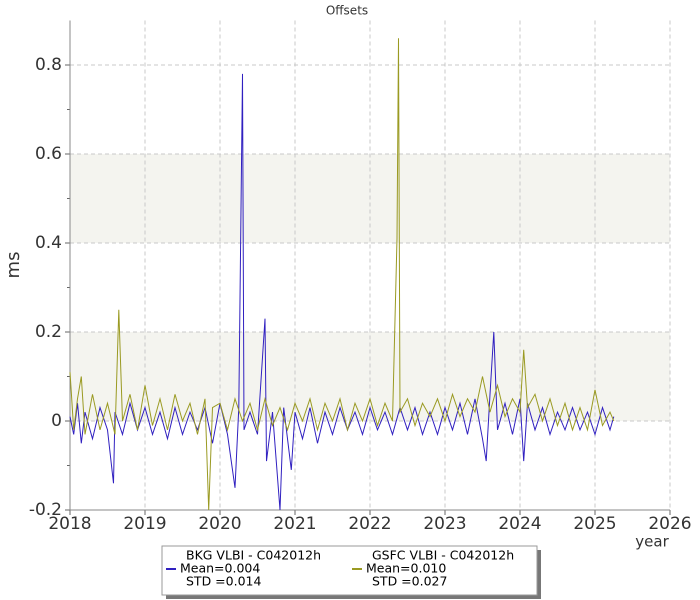  I want to click on legend-stat: Mean=0.004, so click(220, 568).